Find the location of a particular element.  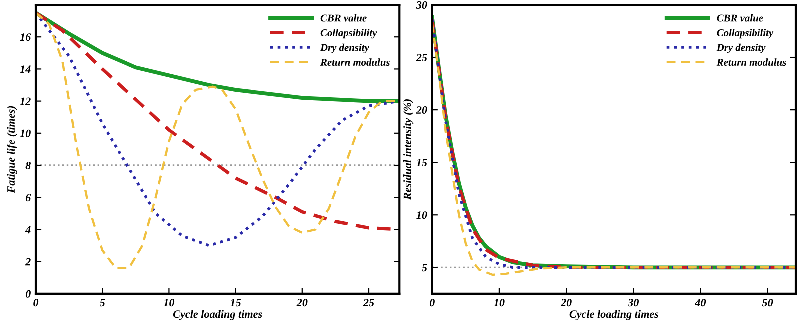

line-series is located at coordinates (218, 57).